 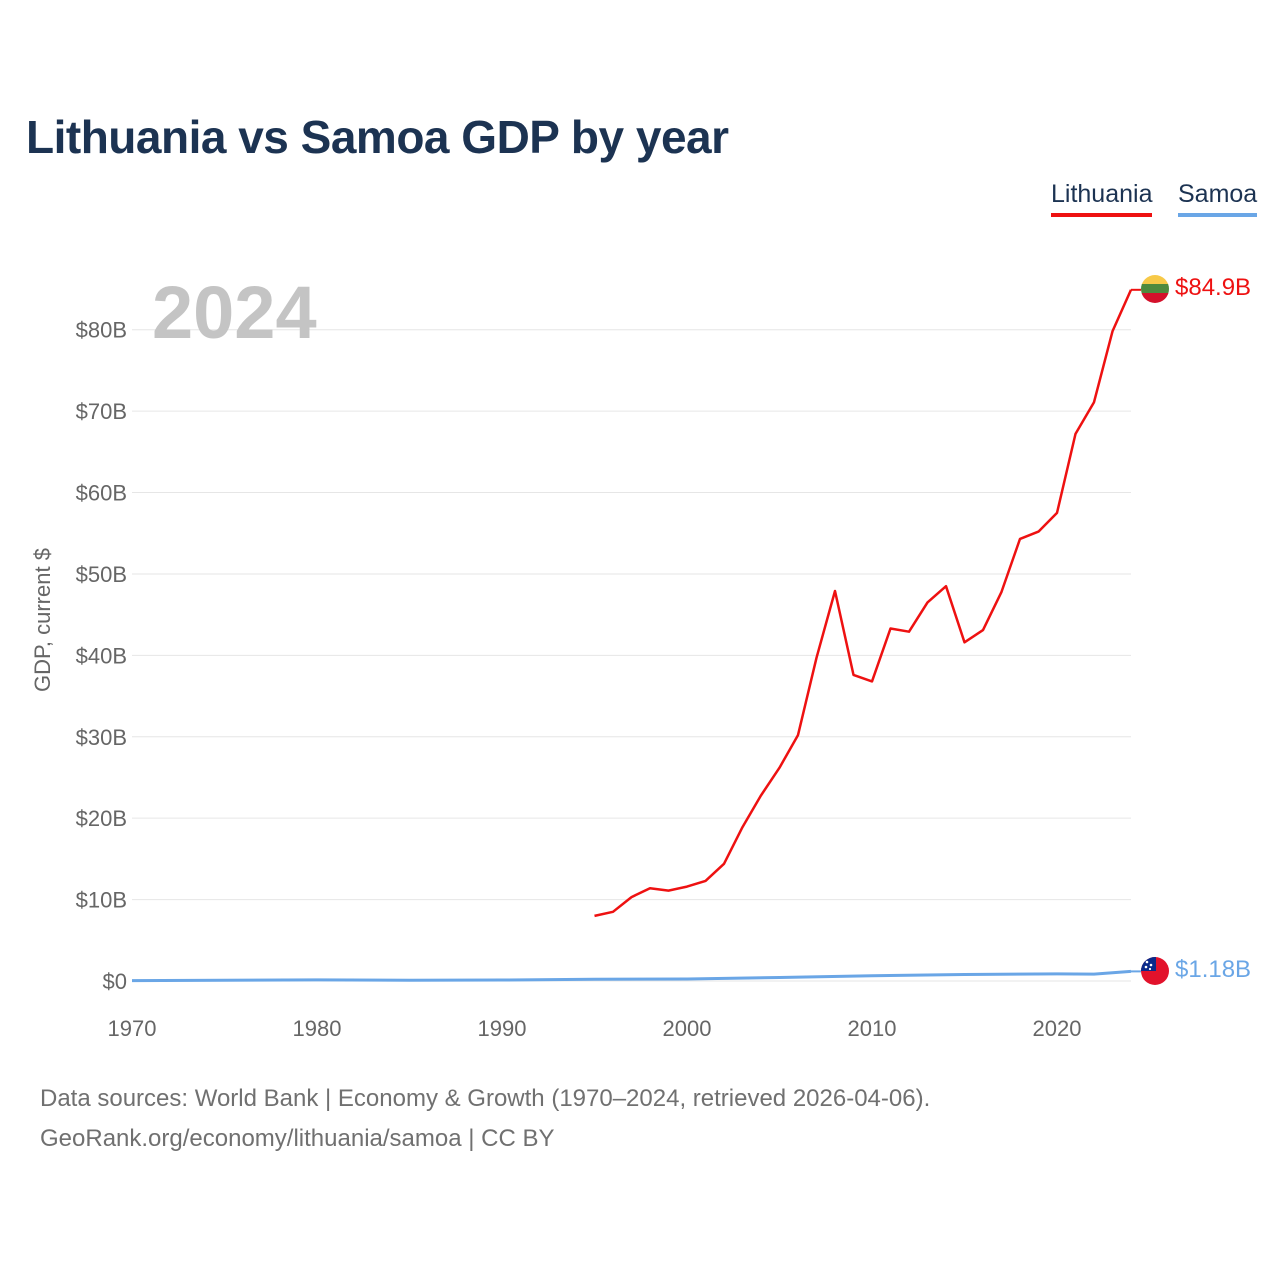 I want to click on y-tick-label: $50B, so click(x=101, y=574).